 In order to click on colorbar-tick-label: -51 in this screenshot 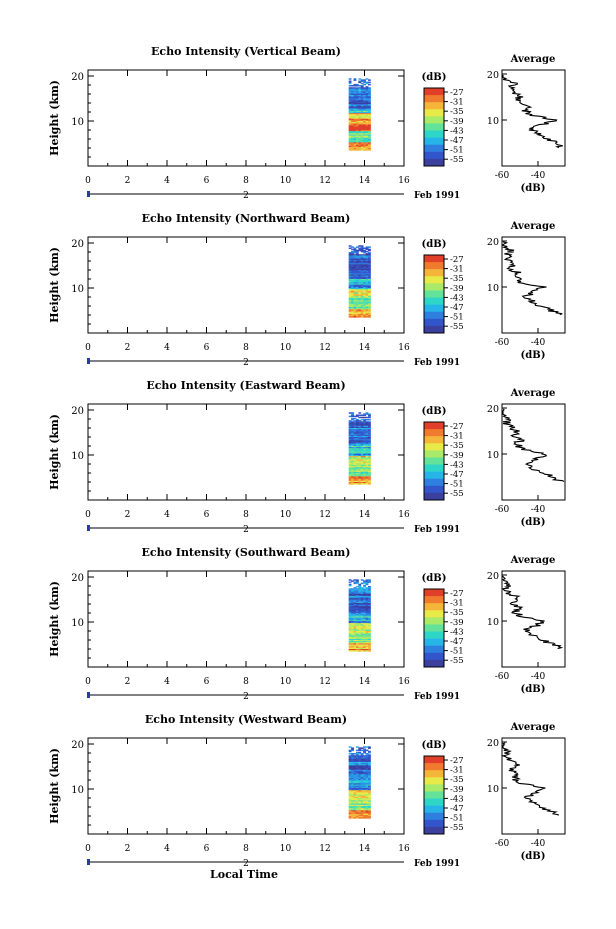, I will do `click(457, 318)`.